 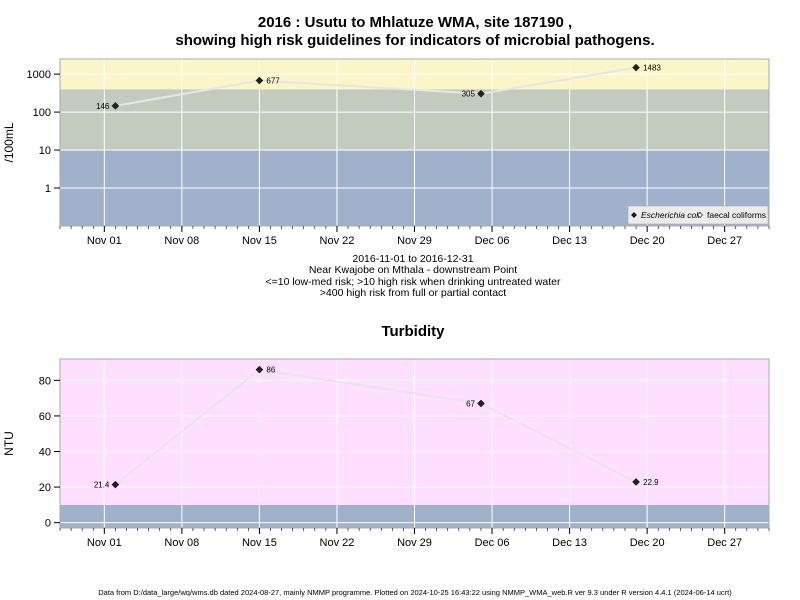 What do you see at coordinates (736, 215) in the screenshot?
I see `legend-label: faecal coliforms` at bounding box center [736, 215].